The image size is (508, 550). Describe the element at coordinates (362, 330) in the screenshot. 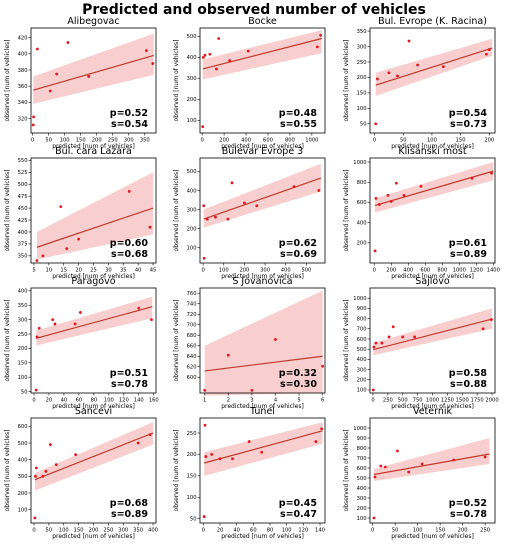

I see `y-tick-label: 700` at that location.